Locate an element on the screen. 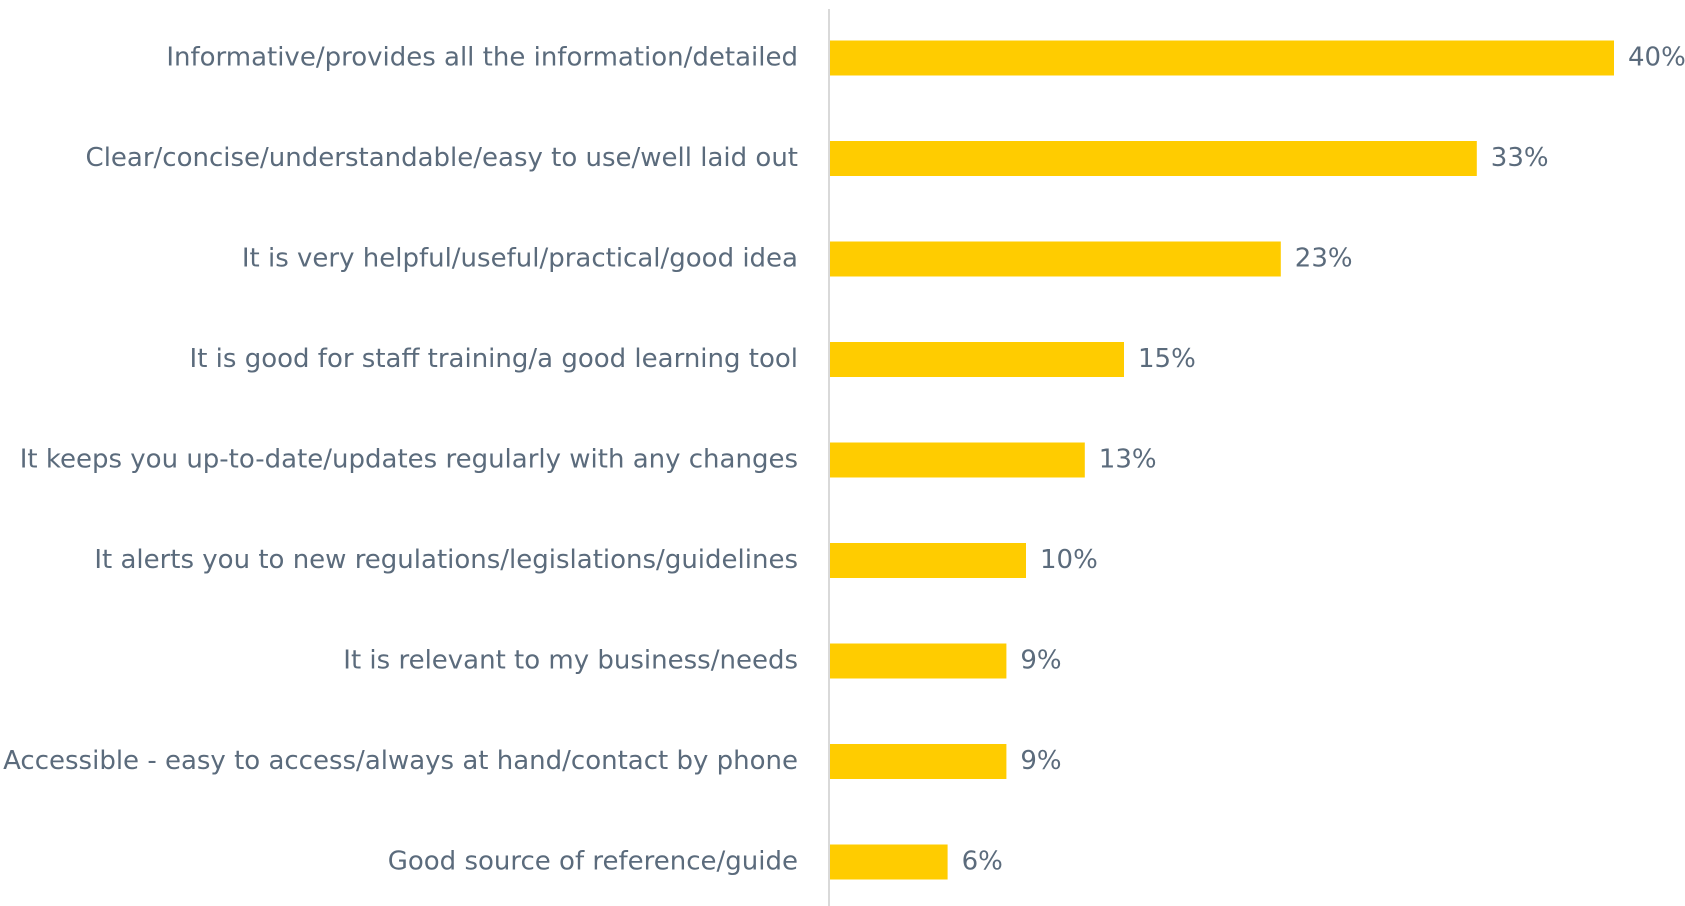  data-label: 15% is located at coordinates (1167, 359).